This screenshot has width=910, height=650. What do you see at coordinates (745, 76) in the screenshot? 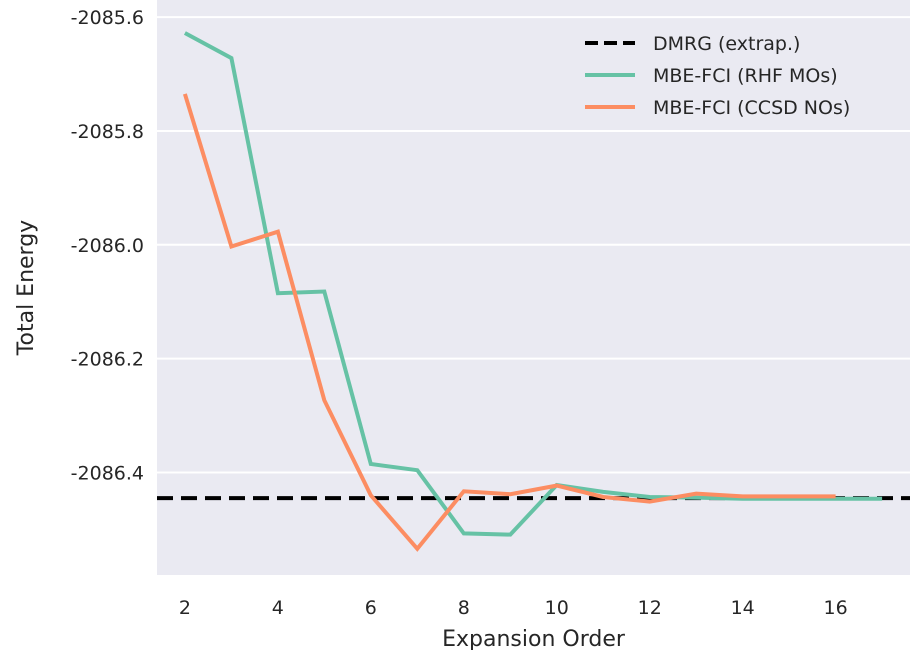
I see `legend-label: MBE-FCI (RHF MOs)` at bounding box center [745, 76].